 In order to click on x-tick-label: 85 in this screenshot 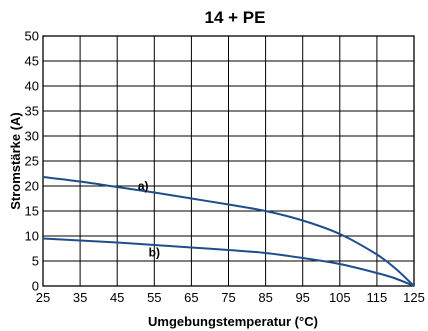, I will do `click(265, 297)`.